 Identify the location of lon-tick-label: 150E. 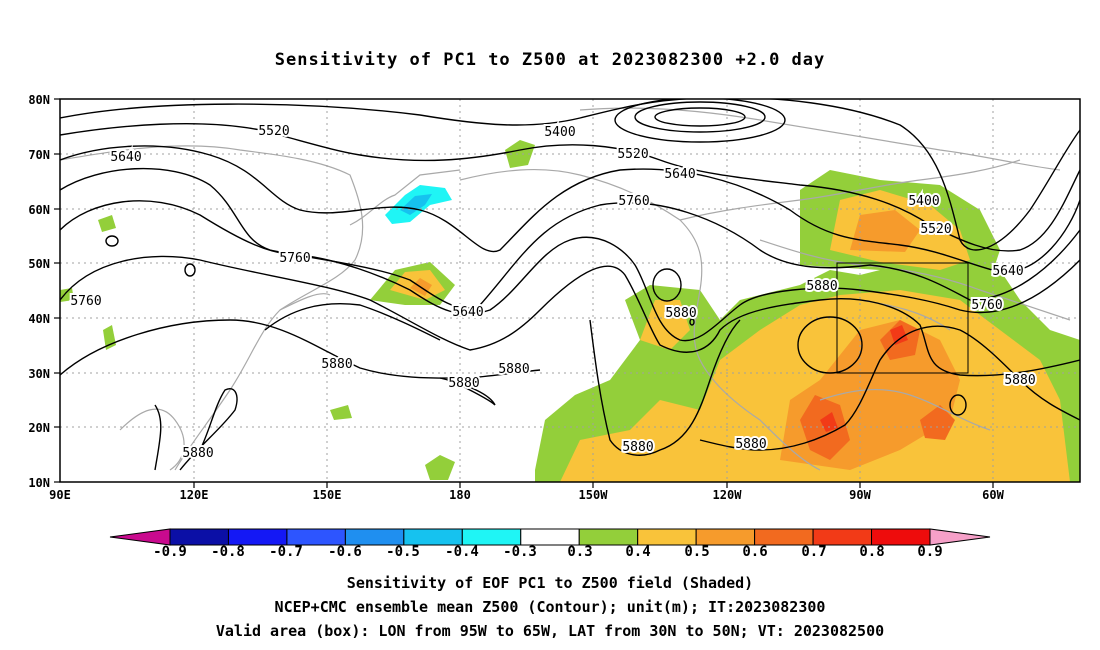
(327, 495).